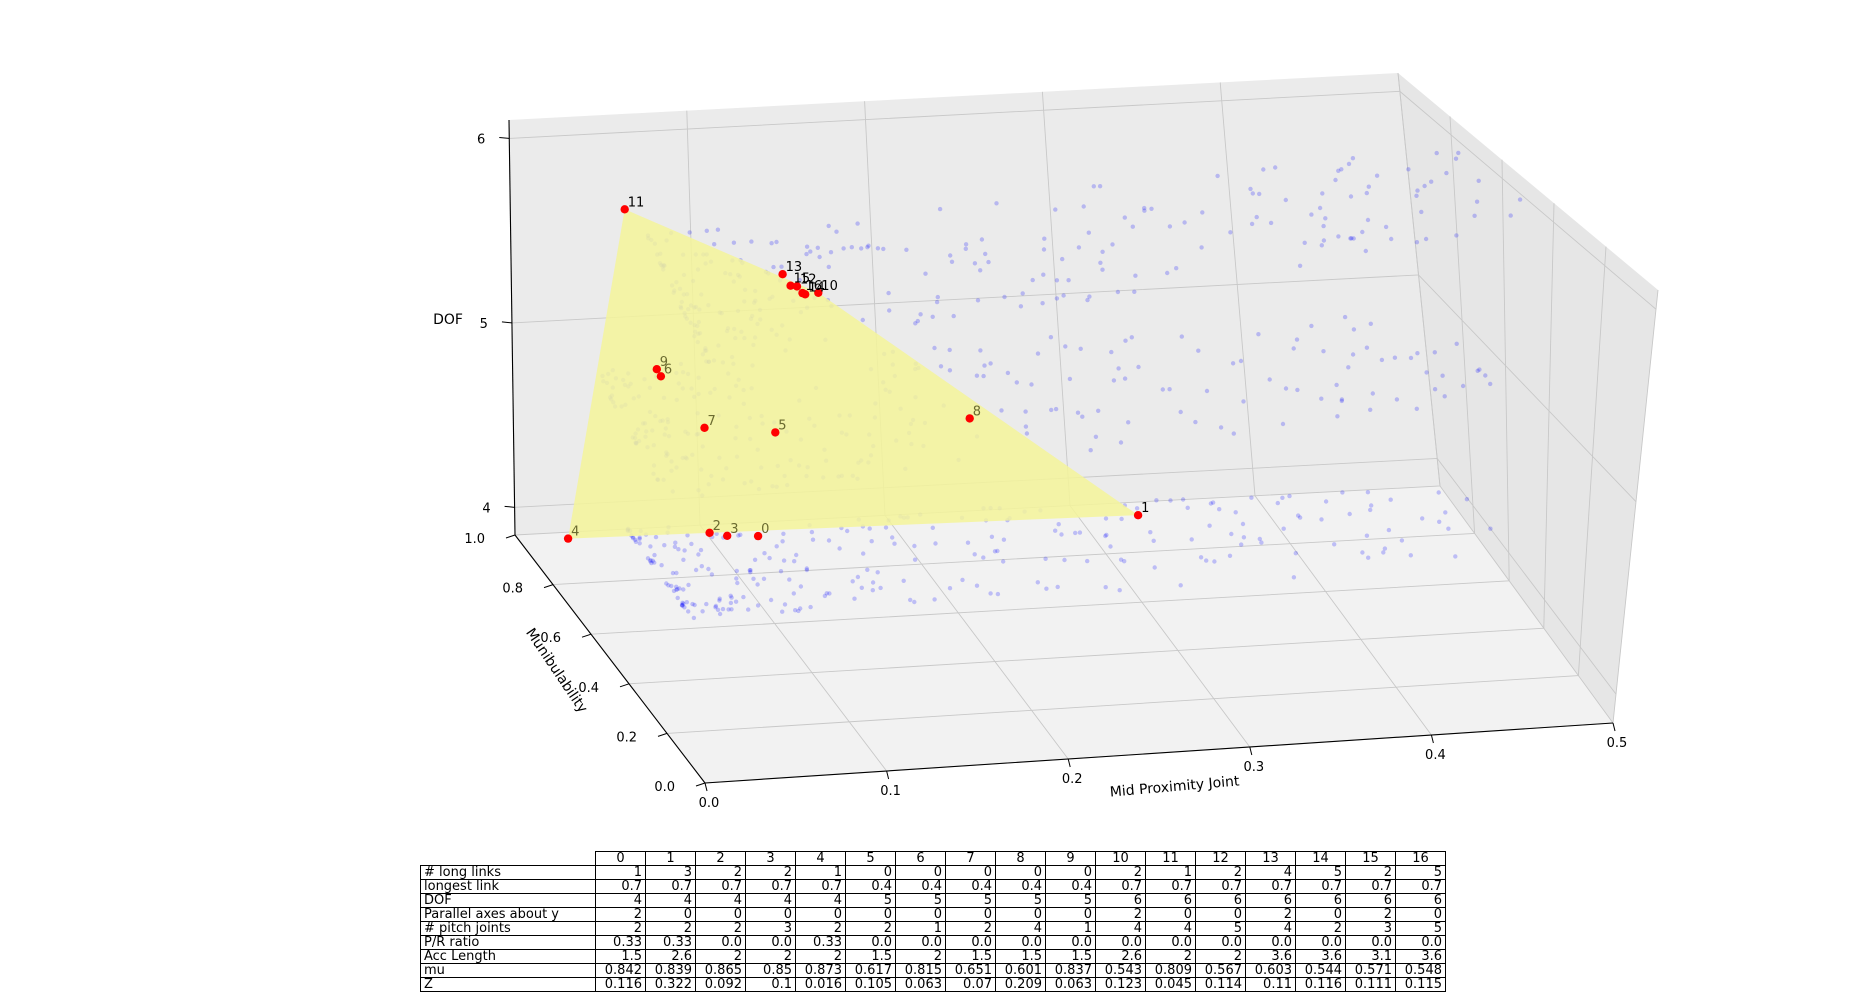 Image resolution: width=1853 pixels, height=1000 pixels. I want to click on table-cell: 4, so click(1020, 928).